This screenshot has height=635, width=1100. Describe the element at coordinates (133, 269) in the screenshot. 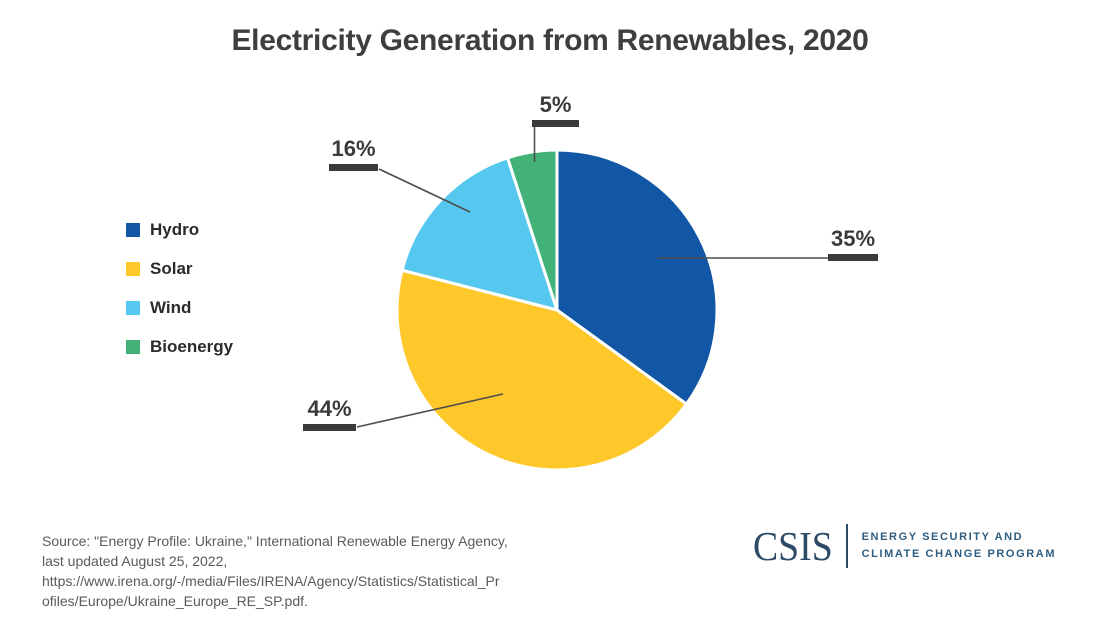

I see `legend-swatch-solar` at that location.